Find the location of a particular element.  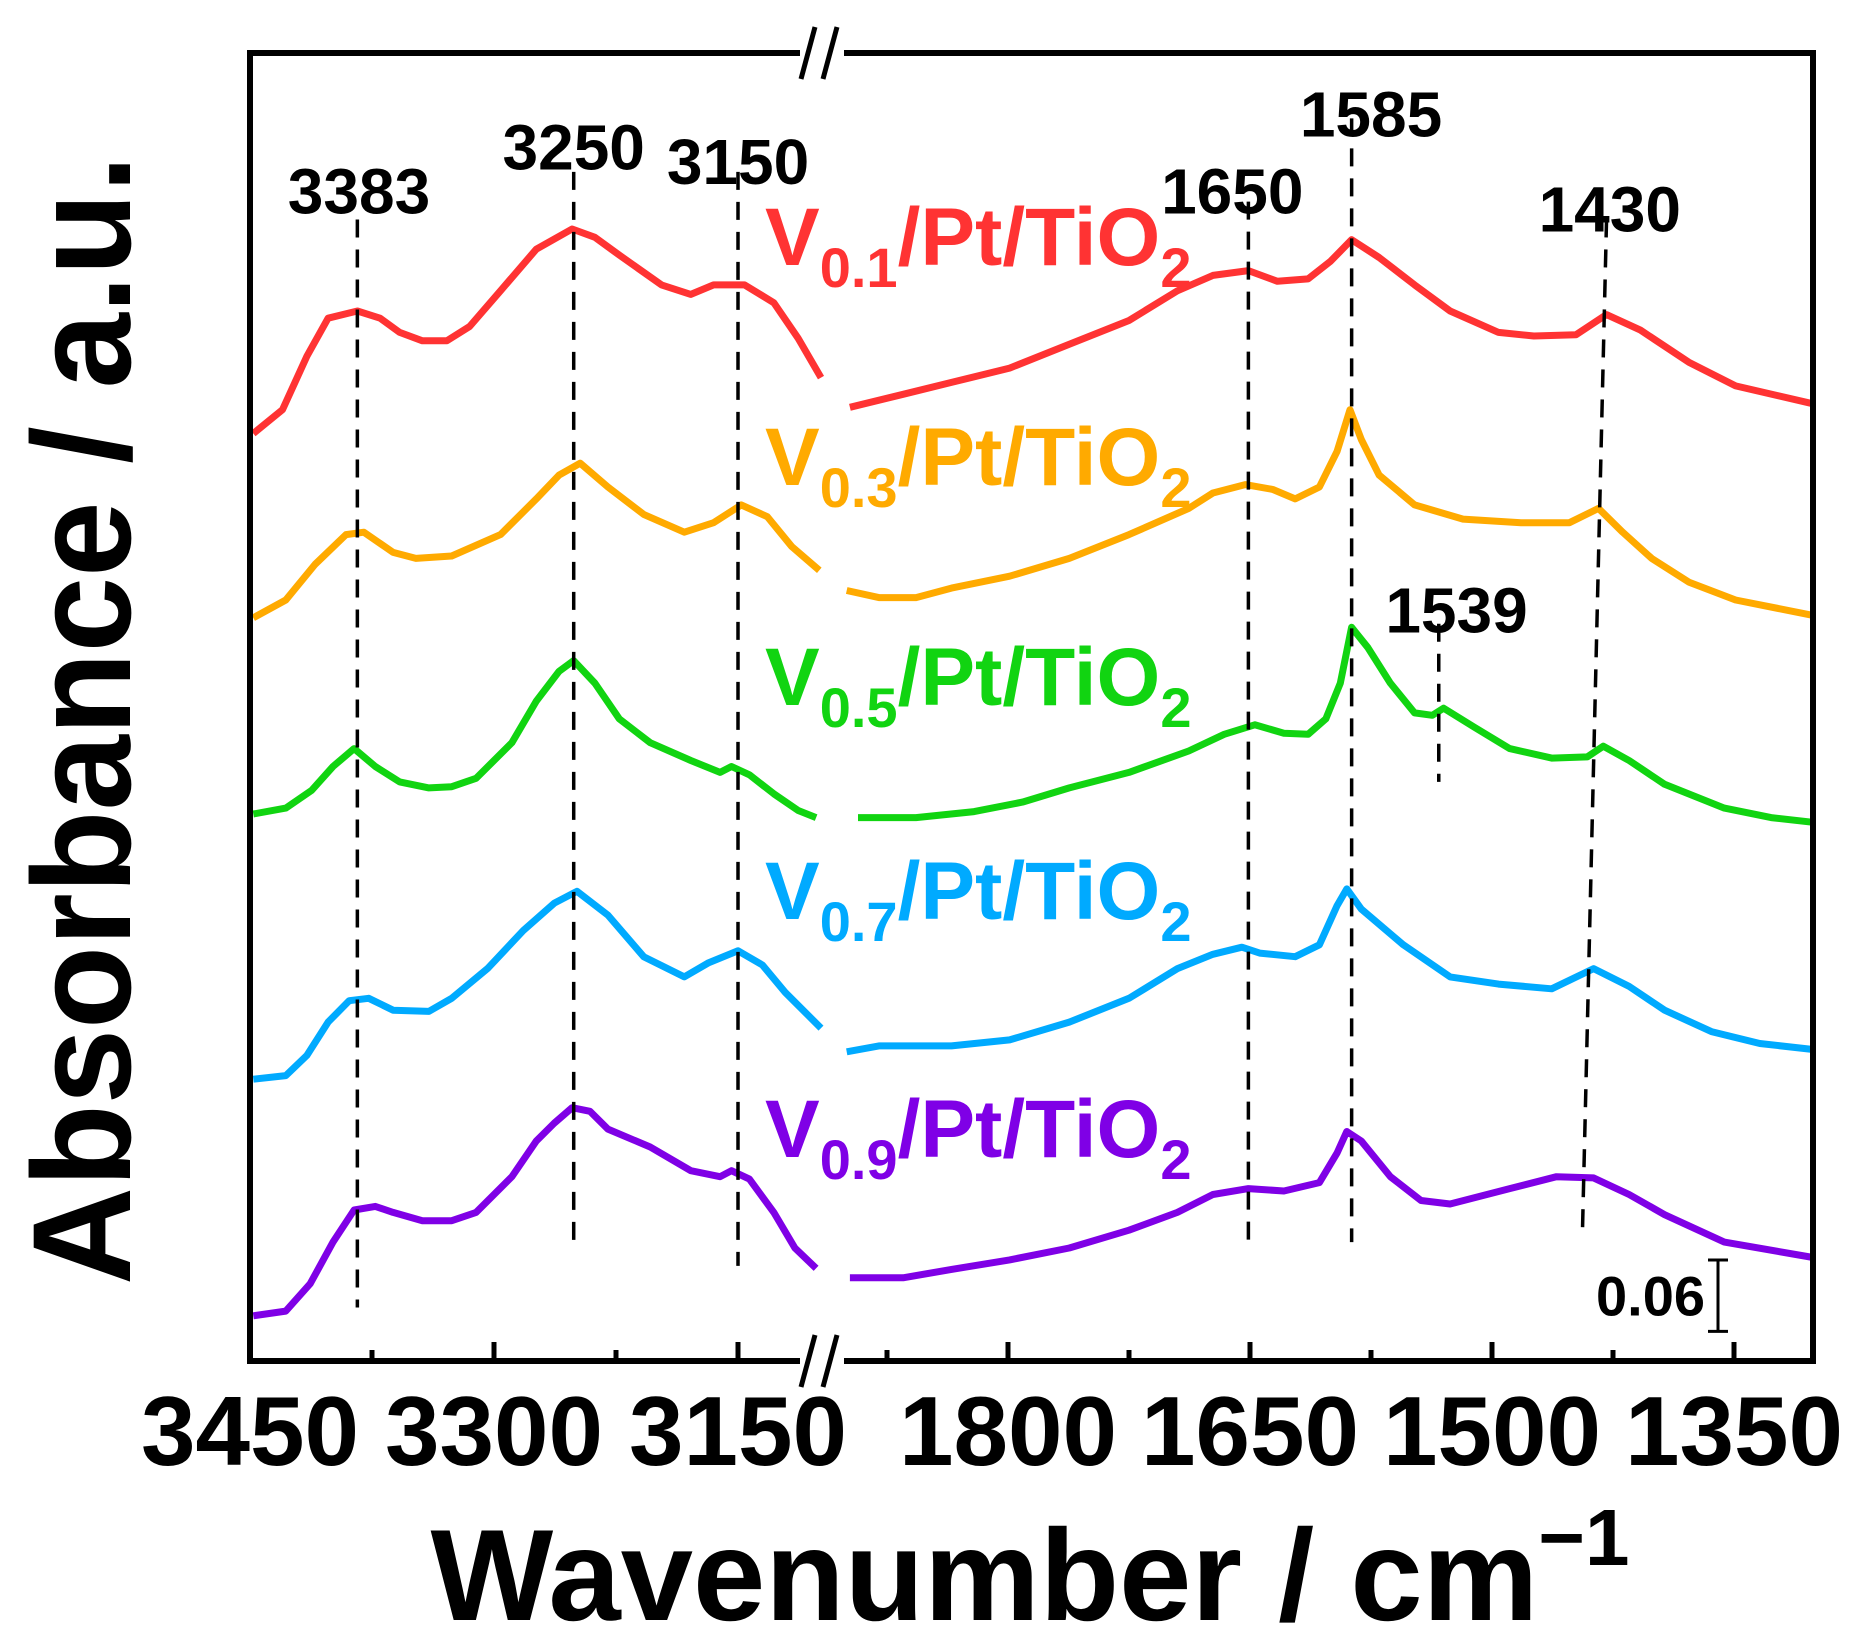

peak-label: 3250 is located at coordinates (574, 148).